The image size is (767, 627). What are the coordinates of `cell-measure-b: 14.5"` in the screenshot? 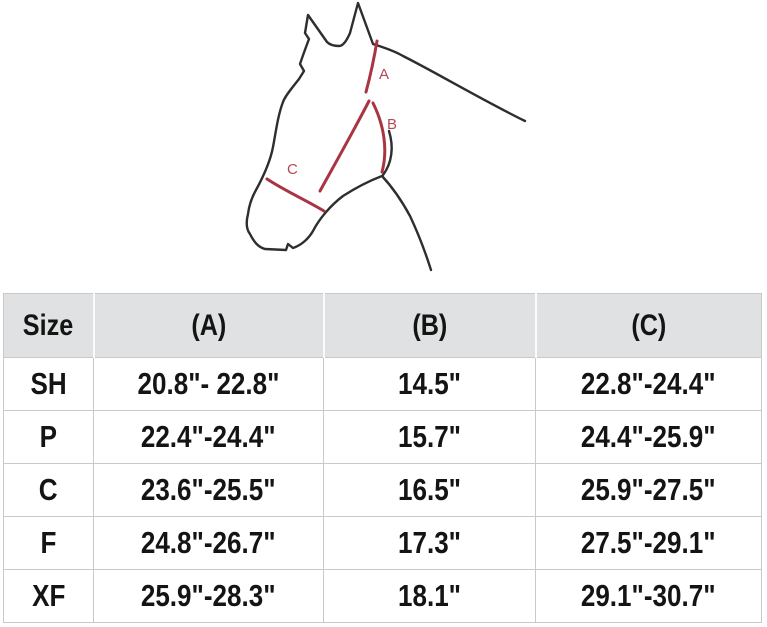 It's located at (429, 384).